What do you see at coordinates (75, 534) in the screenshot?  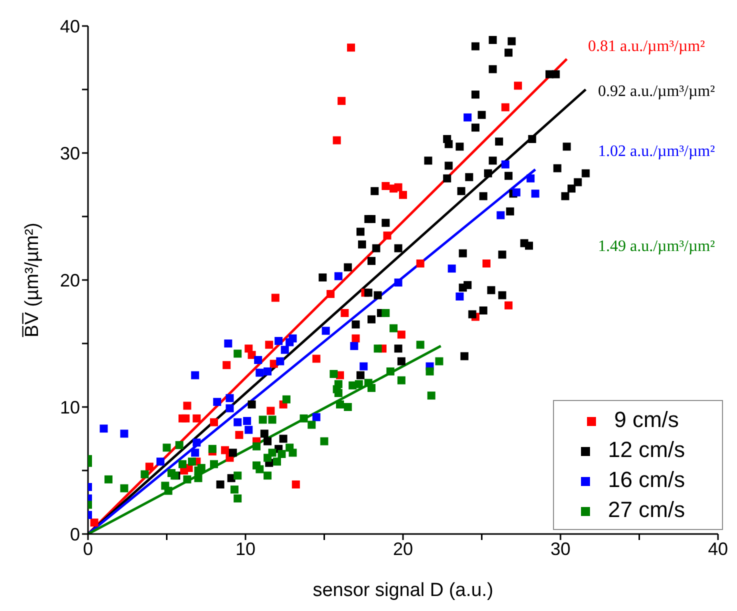 I see `y-tick-label: 0` at bounding box center [75, 534].